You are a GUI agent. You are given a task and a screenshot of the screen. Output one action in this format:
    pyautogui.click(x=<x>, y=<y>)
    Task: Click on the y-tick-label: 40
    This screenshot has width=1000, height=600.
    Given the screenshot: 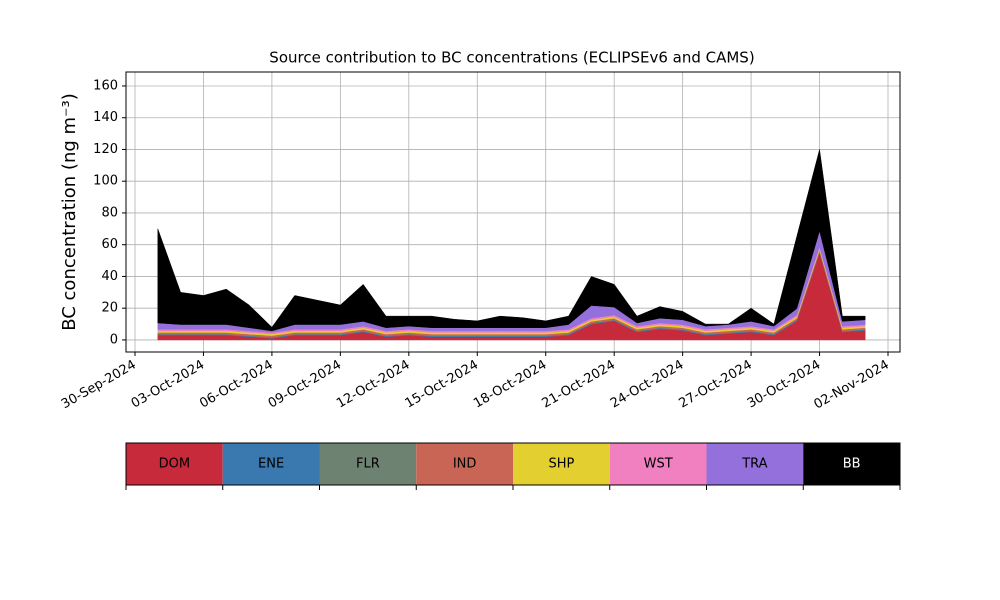 What is the action you would take?
    pyautogui.click(x=109, y=276)
    